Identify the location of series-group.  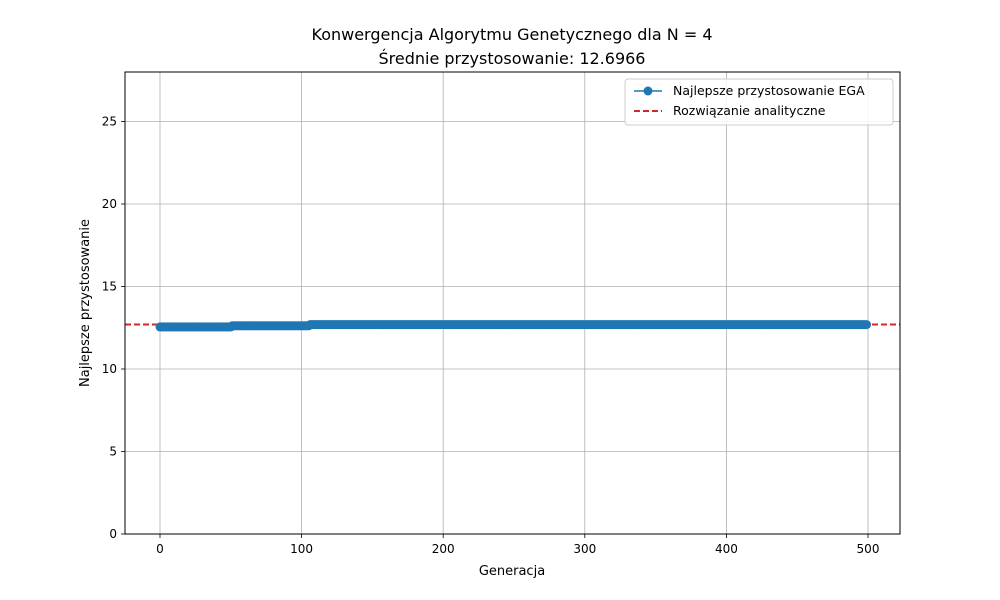
(513, 326).